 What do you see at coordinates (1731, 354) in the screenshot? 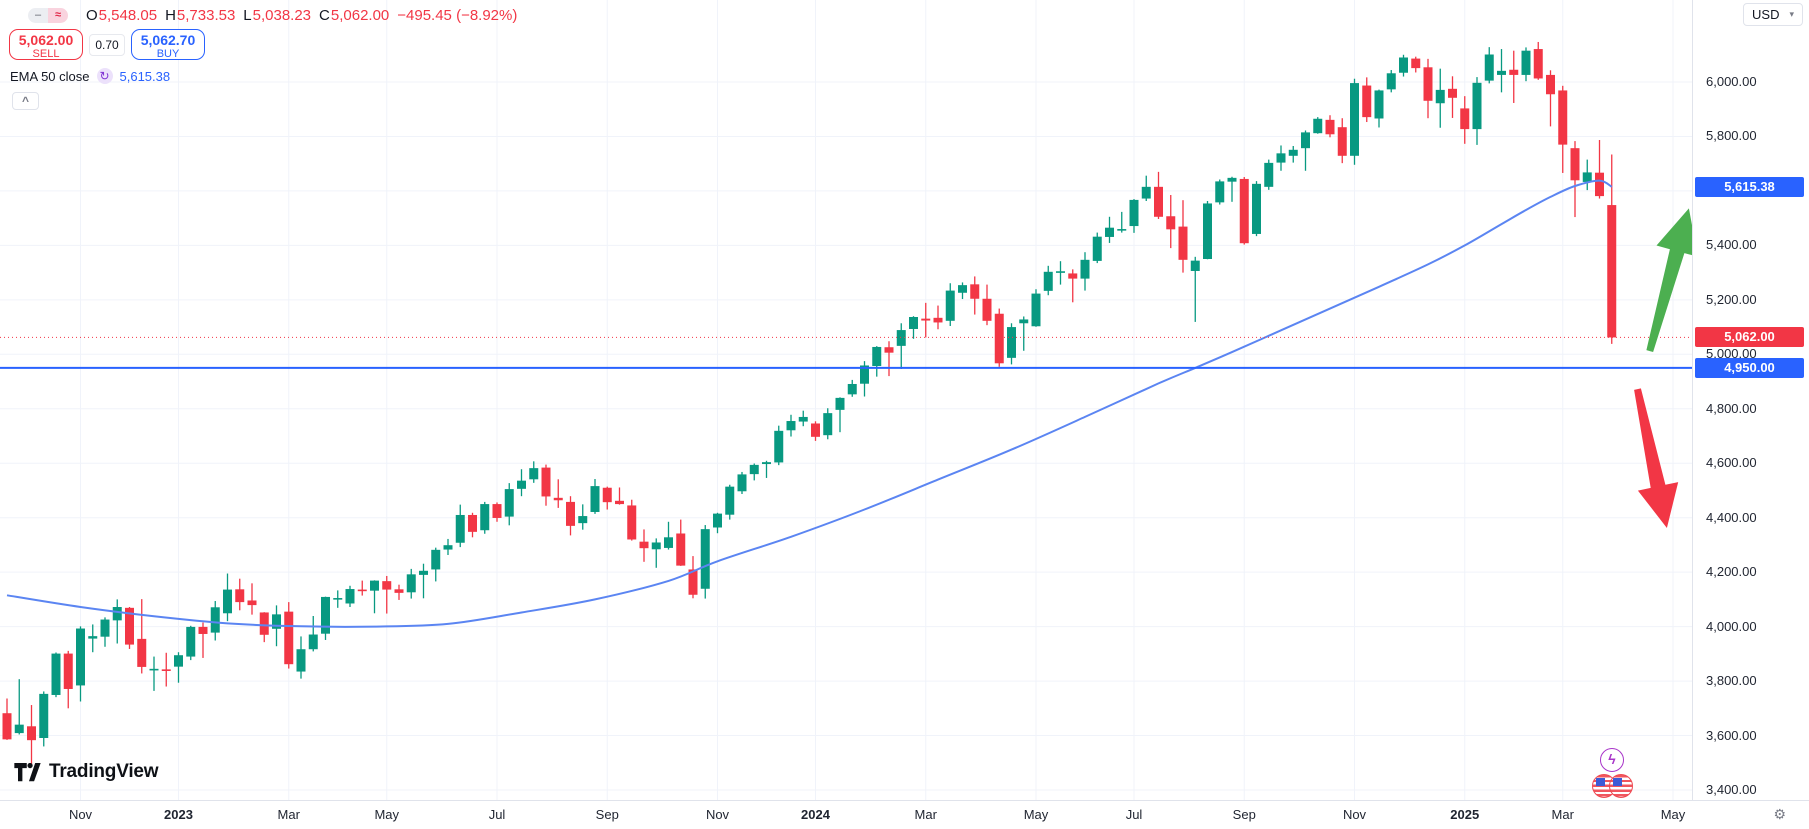
I see `price-scale-label: 5,000.00` at bounding box center [1731, 354].